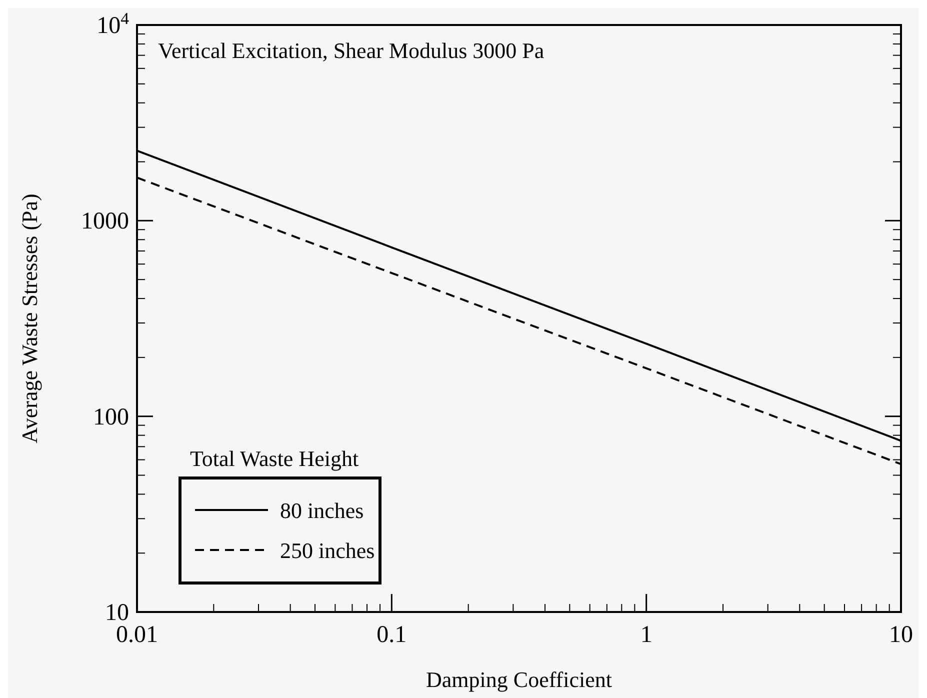 The image size is (927, 698). Describe the element at coordinates (274, 458) in the screenshot. I see `legend-title: Total Waste Height` at that location.